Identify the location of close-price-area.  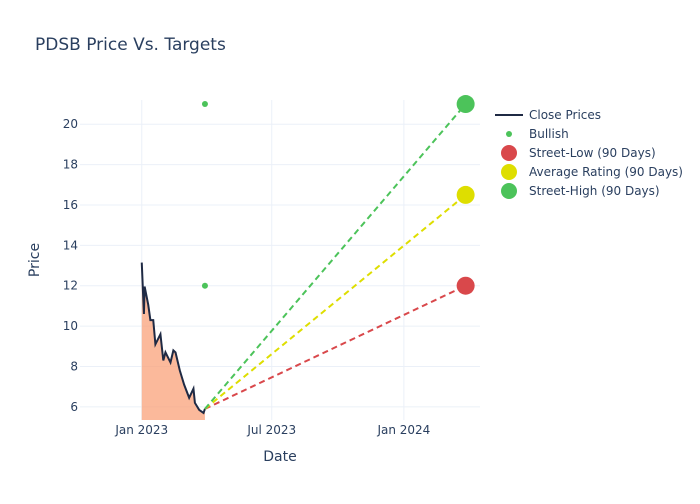
(173, 341).